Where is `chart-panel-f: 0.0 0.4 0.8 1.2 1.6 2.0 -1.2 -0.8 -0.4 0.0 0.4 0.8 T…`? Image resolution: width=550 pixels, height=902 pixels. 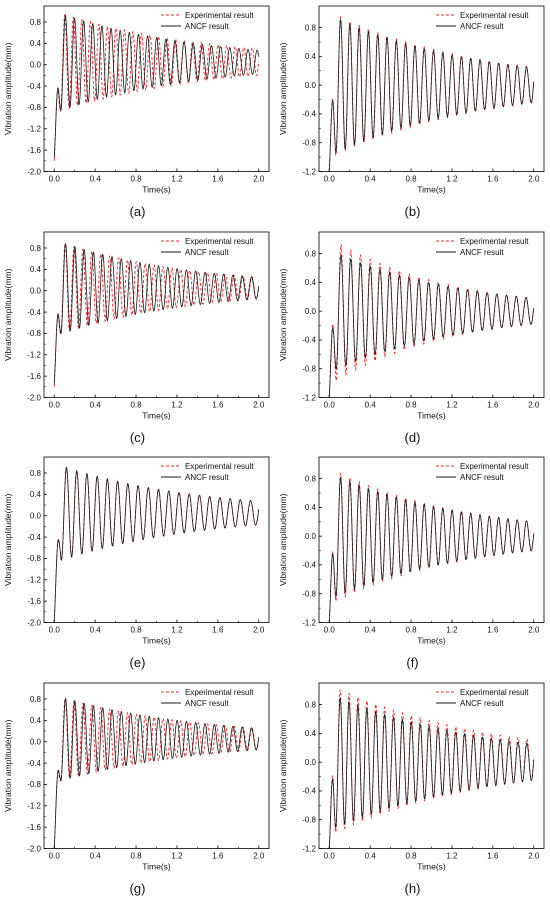 chart-panel-f: 0.0 0.4 0.8 1.2 1.6 2.0 -1.2 -0.8 -0.4 0.0 0.4 0.8 T… is located at coordinates (412, 564).